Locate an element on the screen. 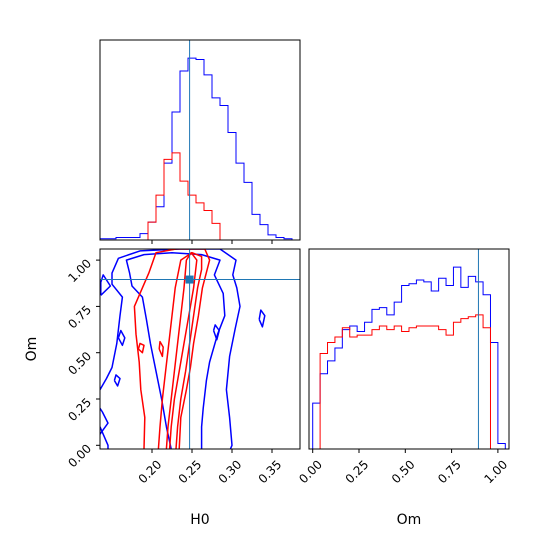  om-hist-series-blue is located at coordinates (409, 357).